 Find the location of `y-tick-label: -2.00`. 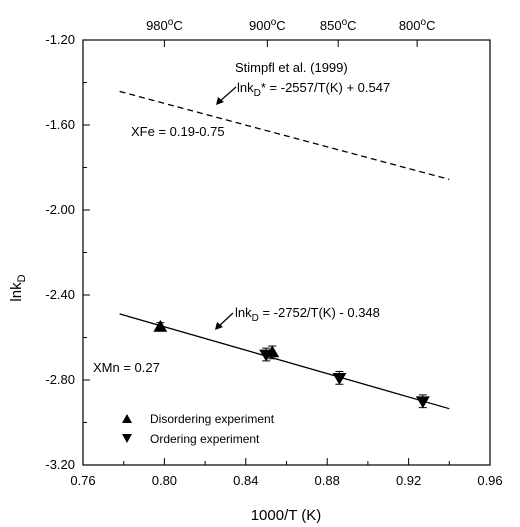

y-tick-label: -2.00 is located at coordinates (60, 209).